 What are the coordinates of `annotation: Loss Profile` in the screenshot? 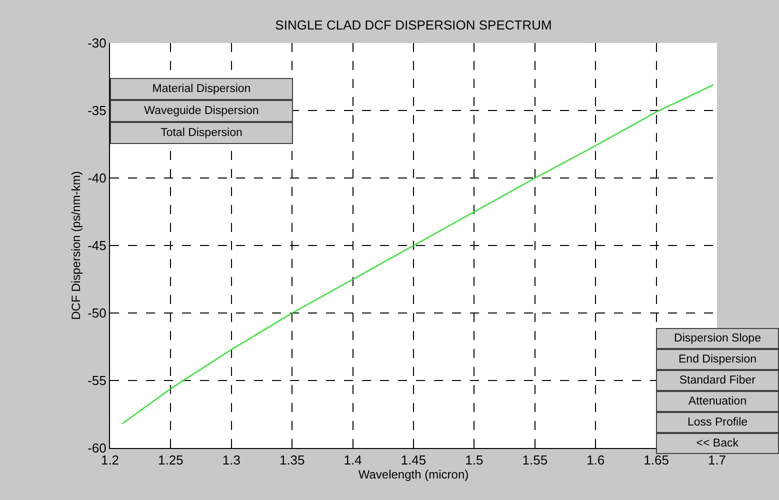 It's located at (717, 422).